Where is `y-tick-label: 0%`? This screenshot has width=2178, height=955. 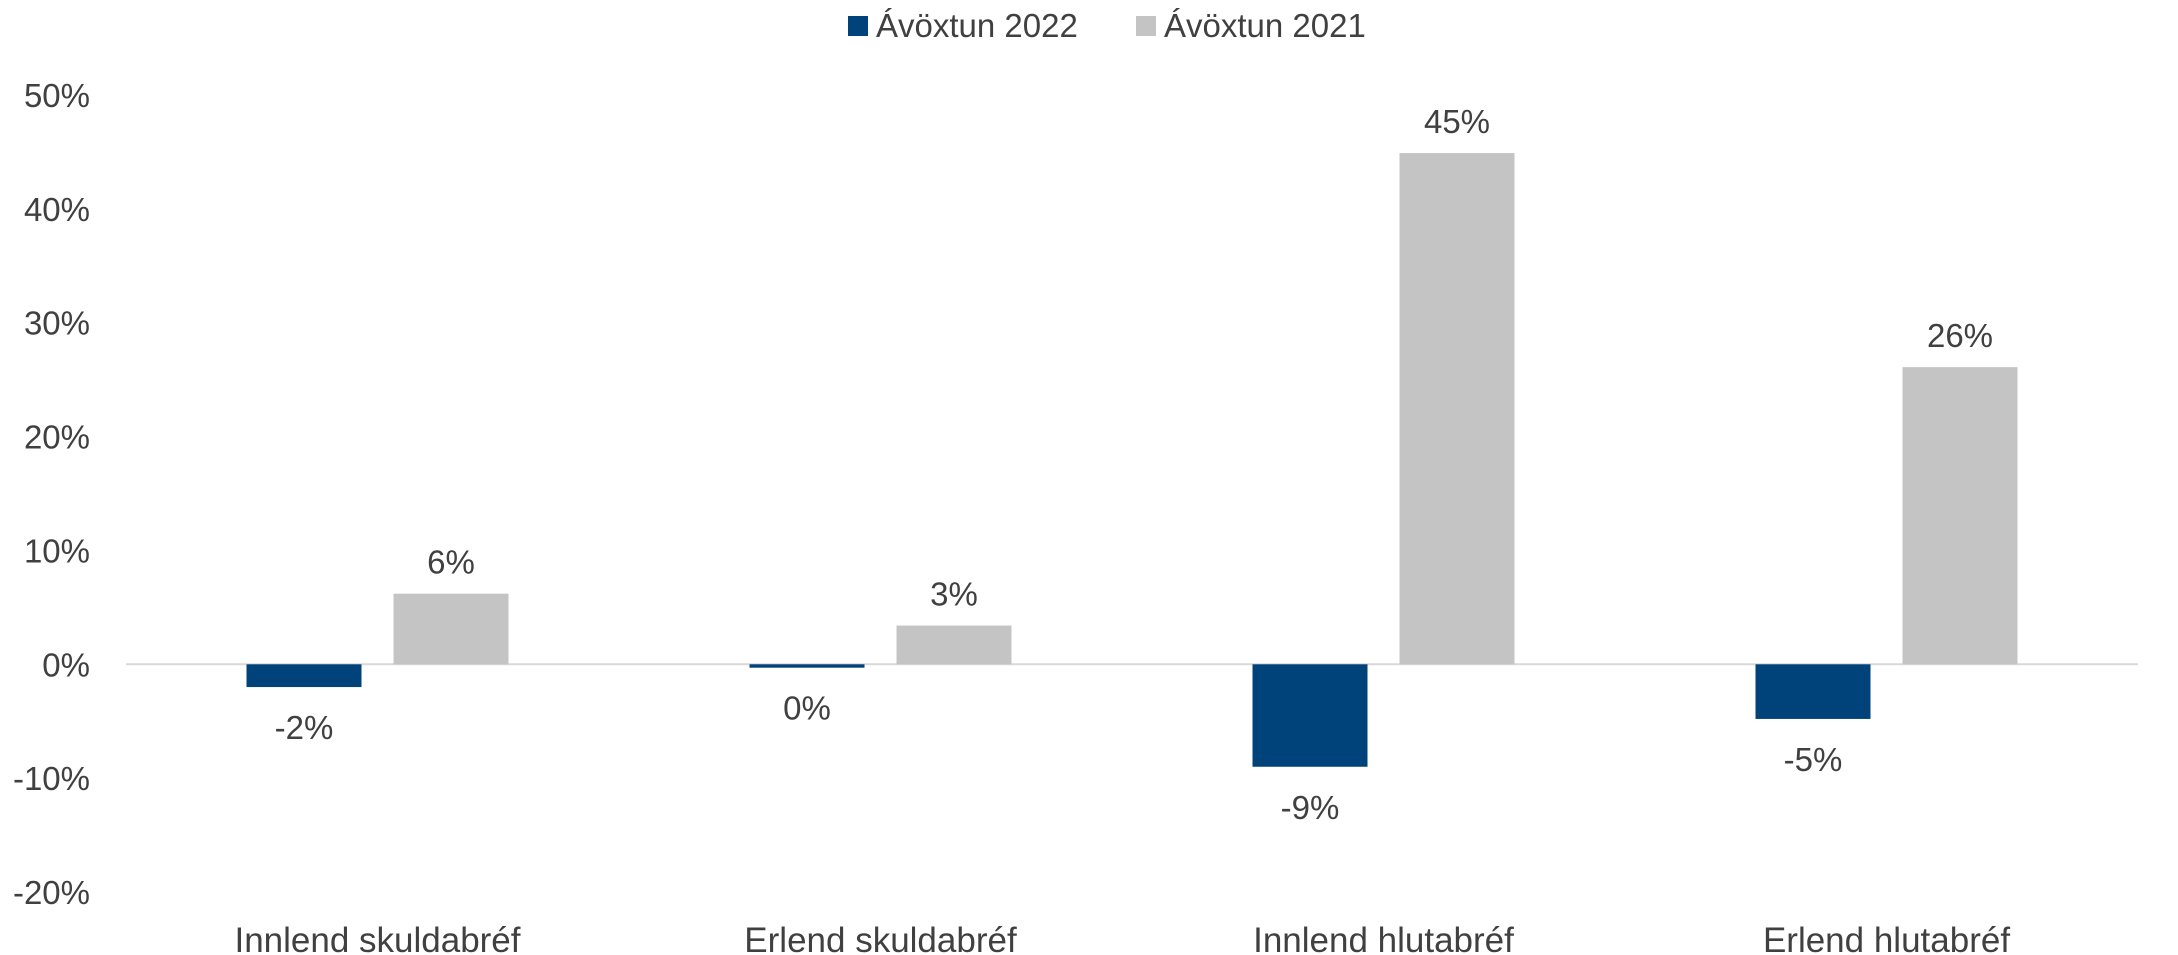
y-tick-label: 0% is located at coordinates (66, 664).